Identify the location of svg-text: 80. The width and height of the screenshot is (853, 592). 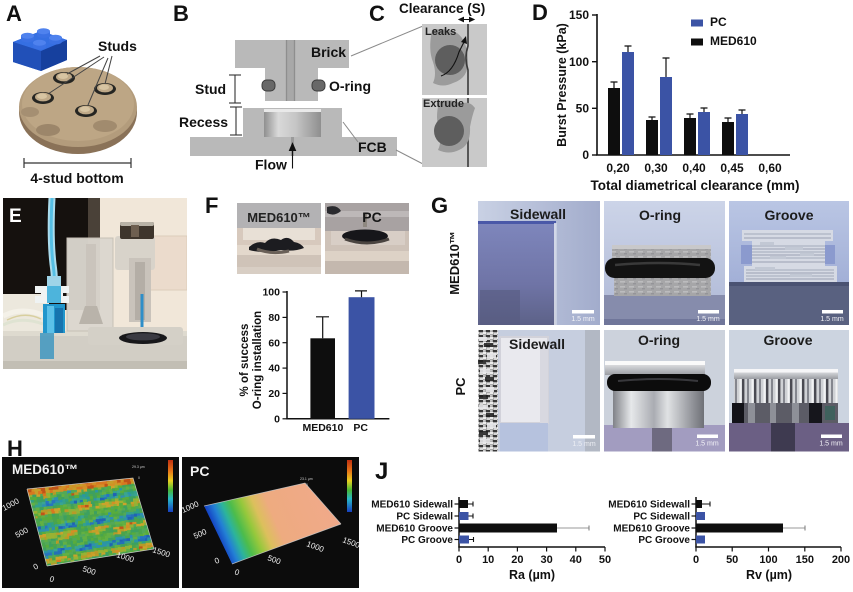
(274, 318).